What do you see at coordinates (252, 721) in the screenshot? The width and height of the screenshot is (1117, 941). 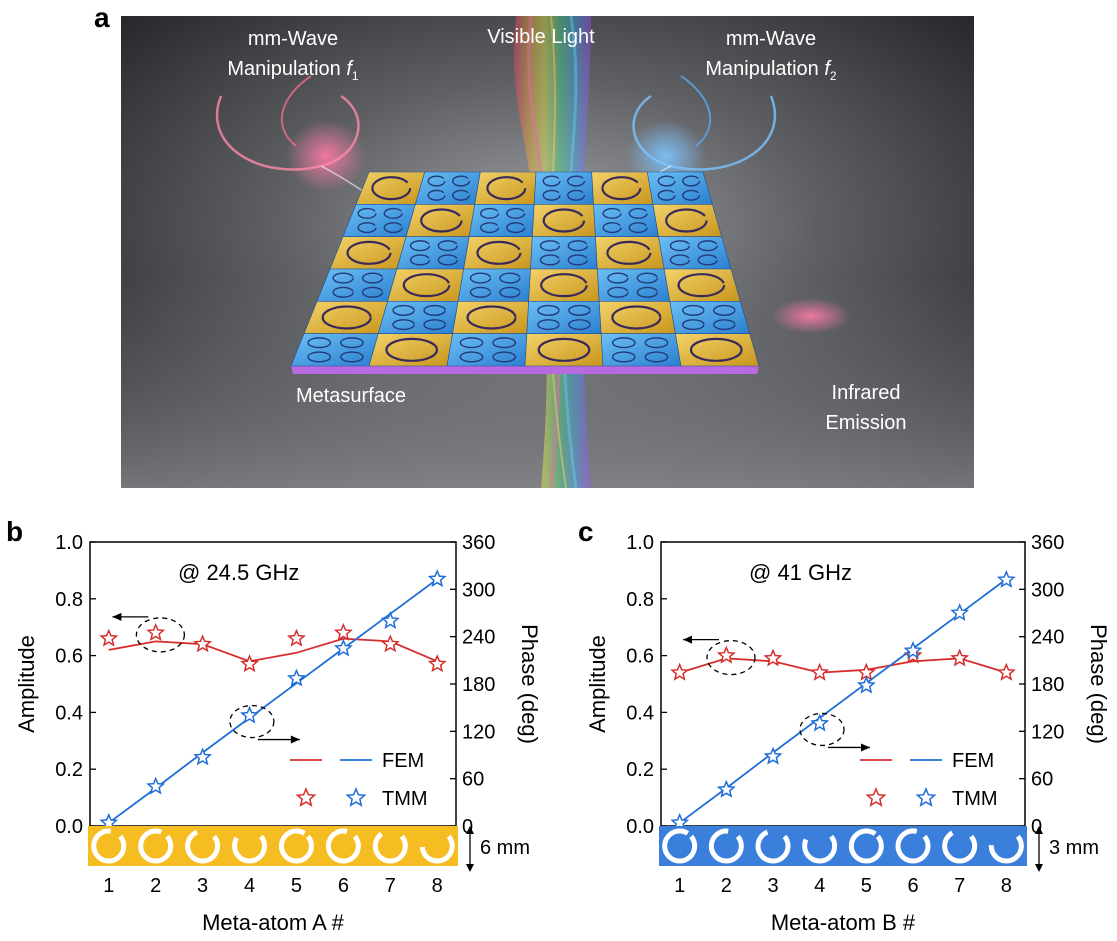 I see `phase-axis-indicator` at bounding box center [252, 721].